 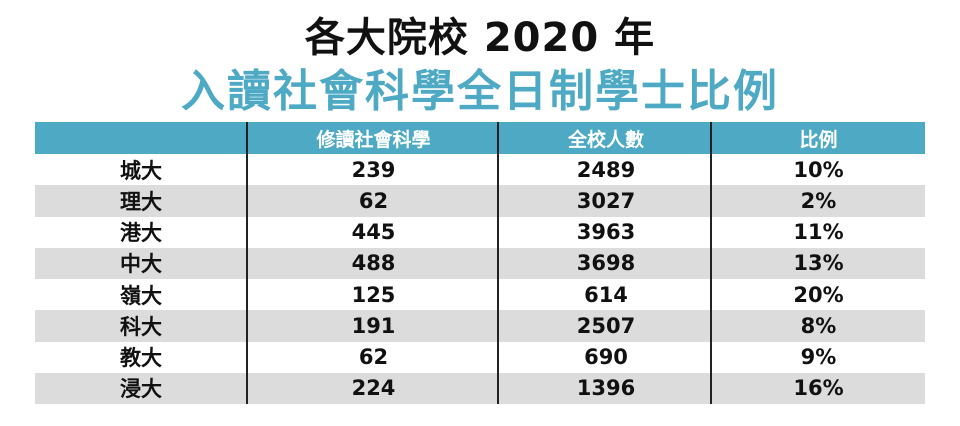 What do you see at coordinates (606, 325) in the screenshot?
I see `cell-total: 2507` at bounding box center [606, 325].